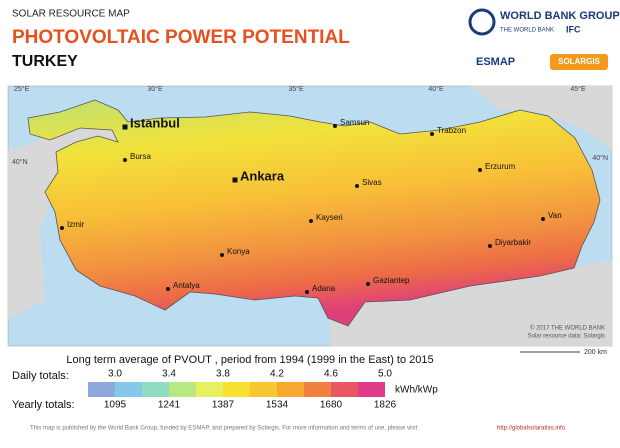 The height and width of the screenshot is (448, 620). I want to click on legend-label: Yearly totals:, so click(43, 405).